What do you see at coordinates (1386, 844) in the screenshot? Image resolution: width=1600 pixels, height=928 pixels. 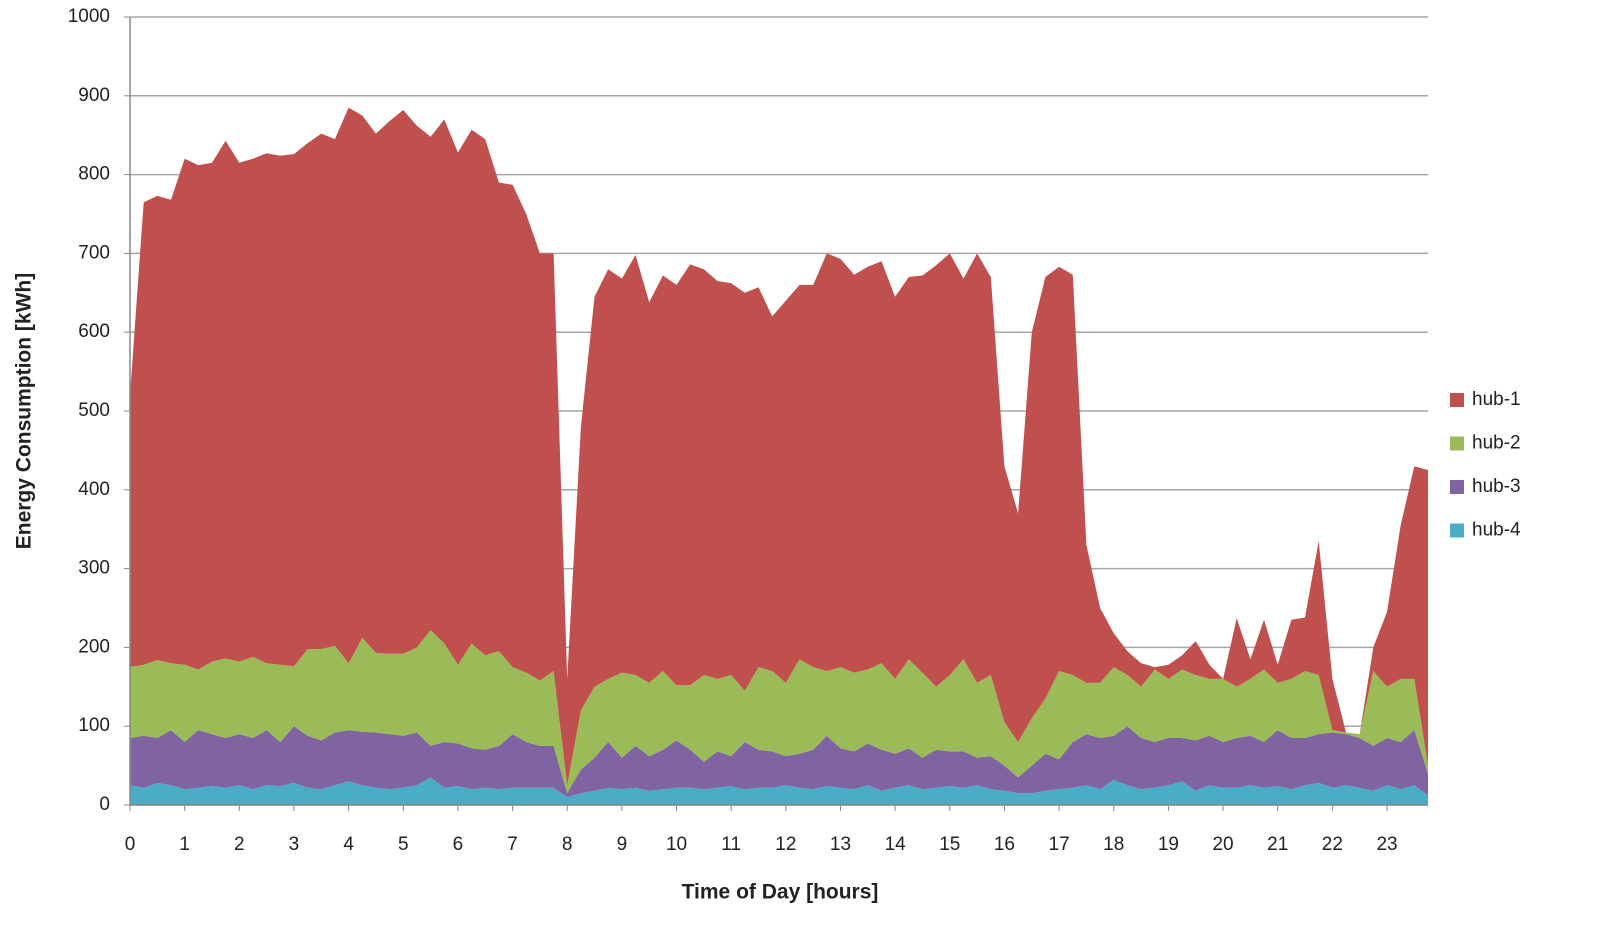 I see `x-tick-label: 23` at bounding box center [1386, 844].